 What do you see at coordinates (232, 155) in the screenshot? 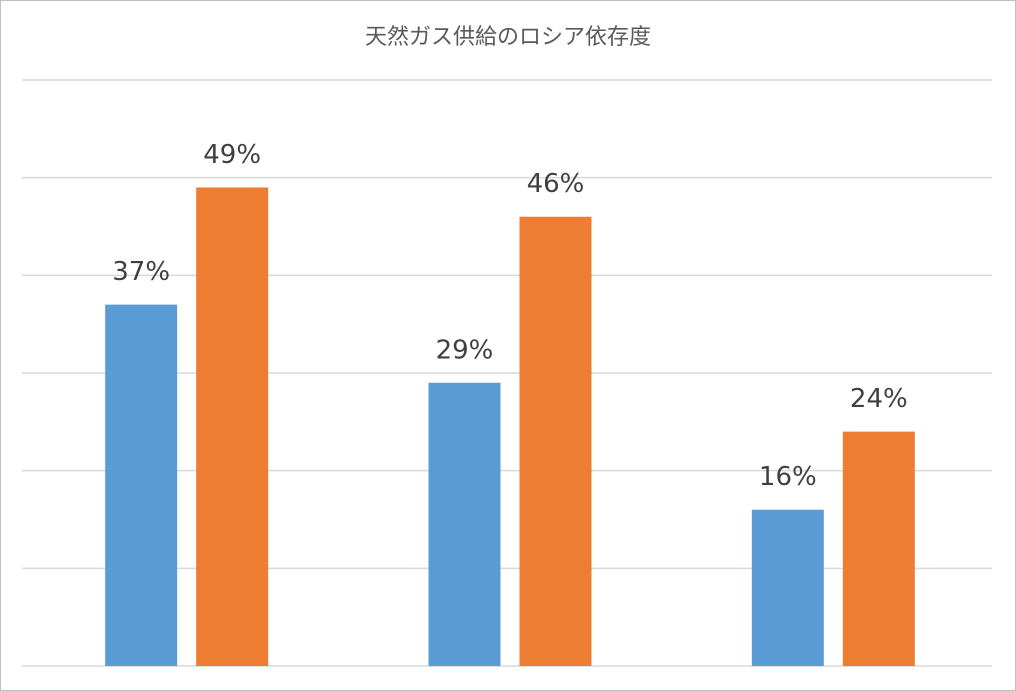
I see `data-label: 49%` at bounding box center [232, 155].